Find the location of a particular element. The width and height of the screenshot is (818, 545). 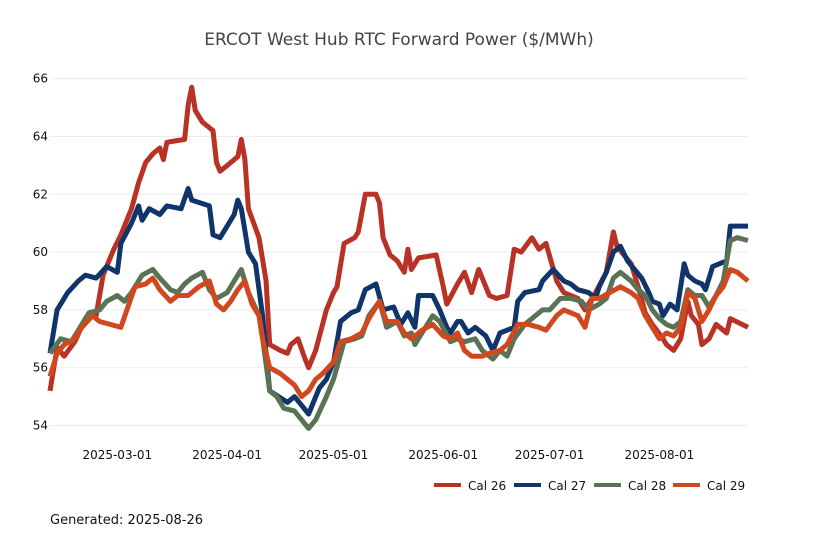

generated-date-text: Generated: 2025-08-26 is located at coordinates (127, 520).